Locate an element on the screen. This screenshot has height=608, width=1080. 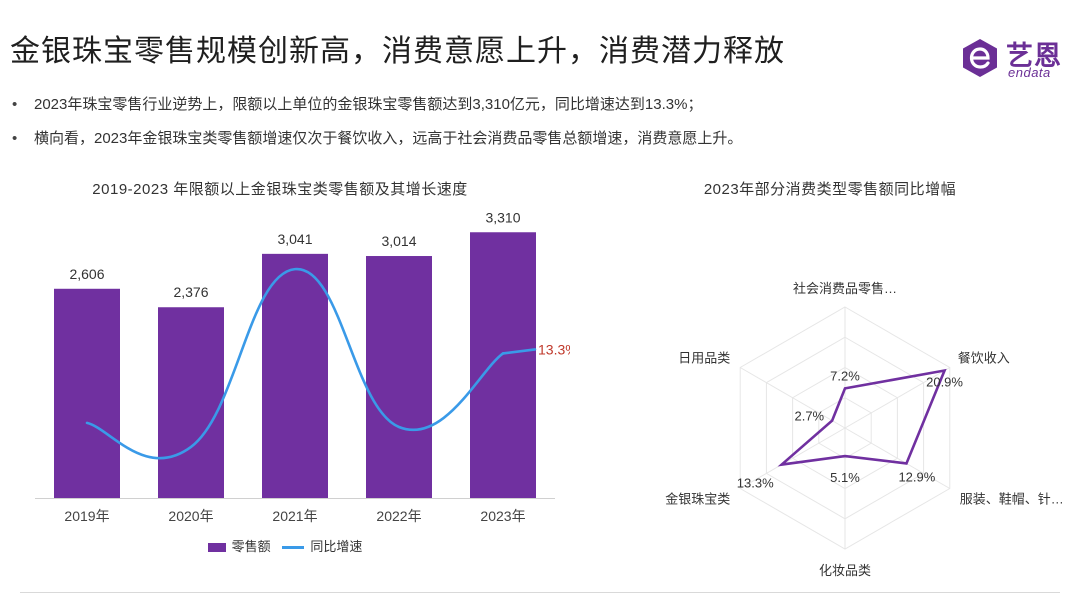
radar-axis-label: 日用品类 is located at coordinates (704, 358).